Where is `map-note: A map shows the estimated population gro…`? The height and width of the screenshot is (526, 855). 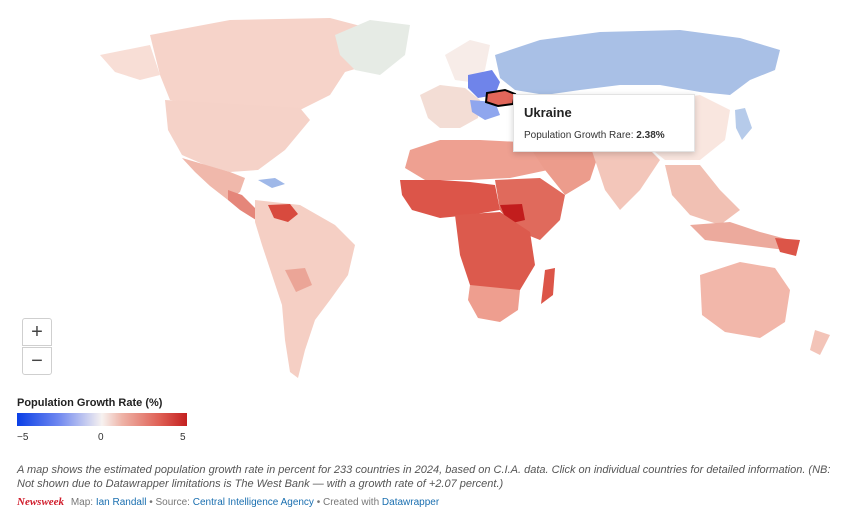 map-note: A map shows the estimated population gro… is located at coordinates (424, 477).